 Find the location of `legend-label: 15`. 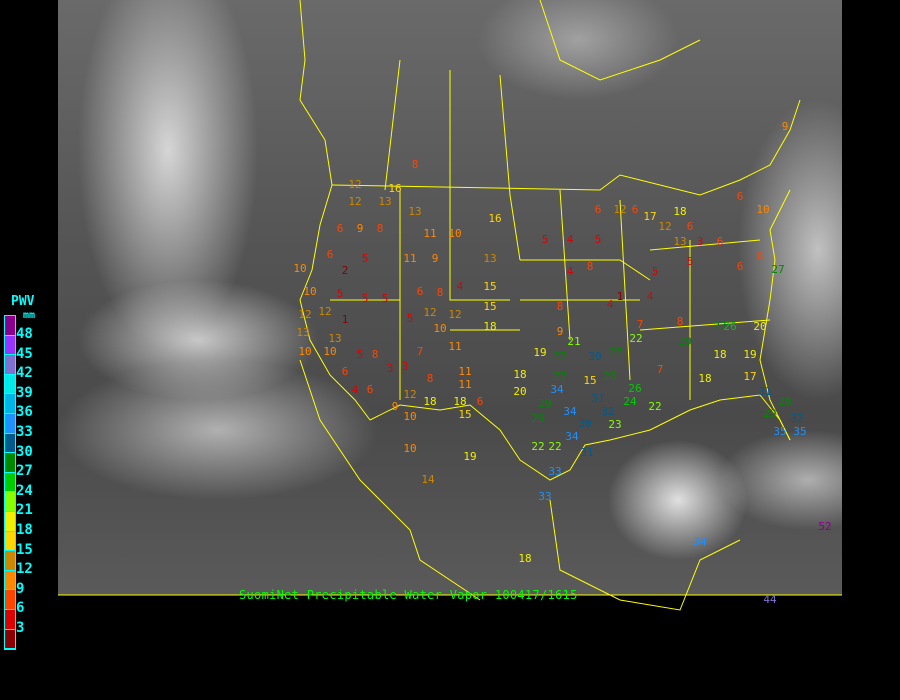

legend-label: 15 is located at coordinates (24, 549).